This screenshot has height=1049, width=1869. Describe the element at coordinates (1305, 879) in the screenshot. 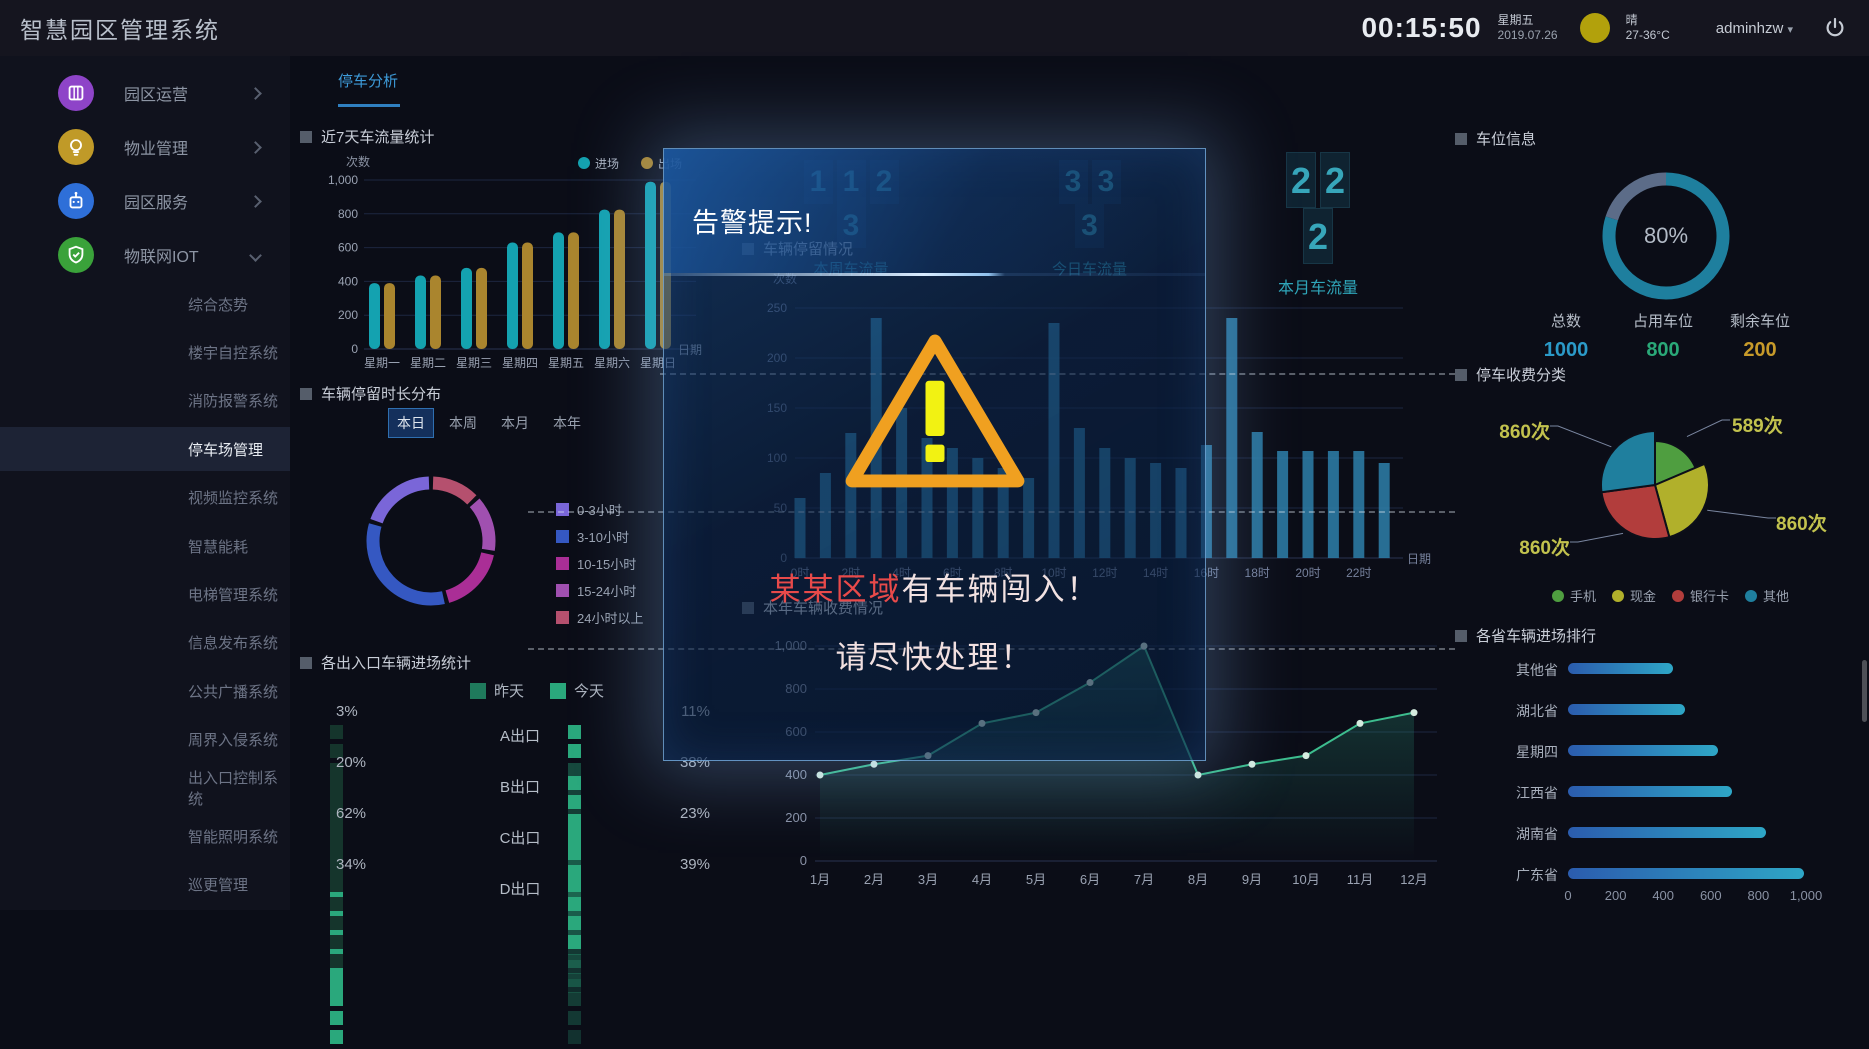

I see `svg-text: 10月` at that location.